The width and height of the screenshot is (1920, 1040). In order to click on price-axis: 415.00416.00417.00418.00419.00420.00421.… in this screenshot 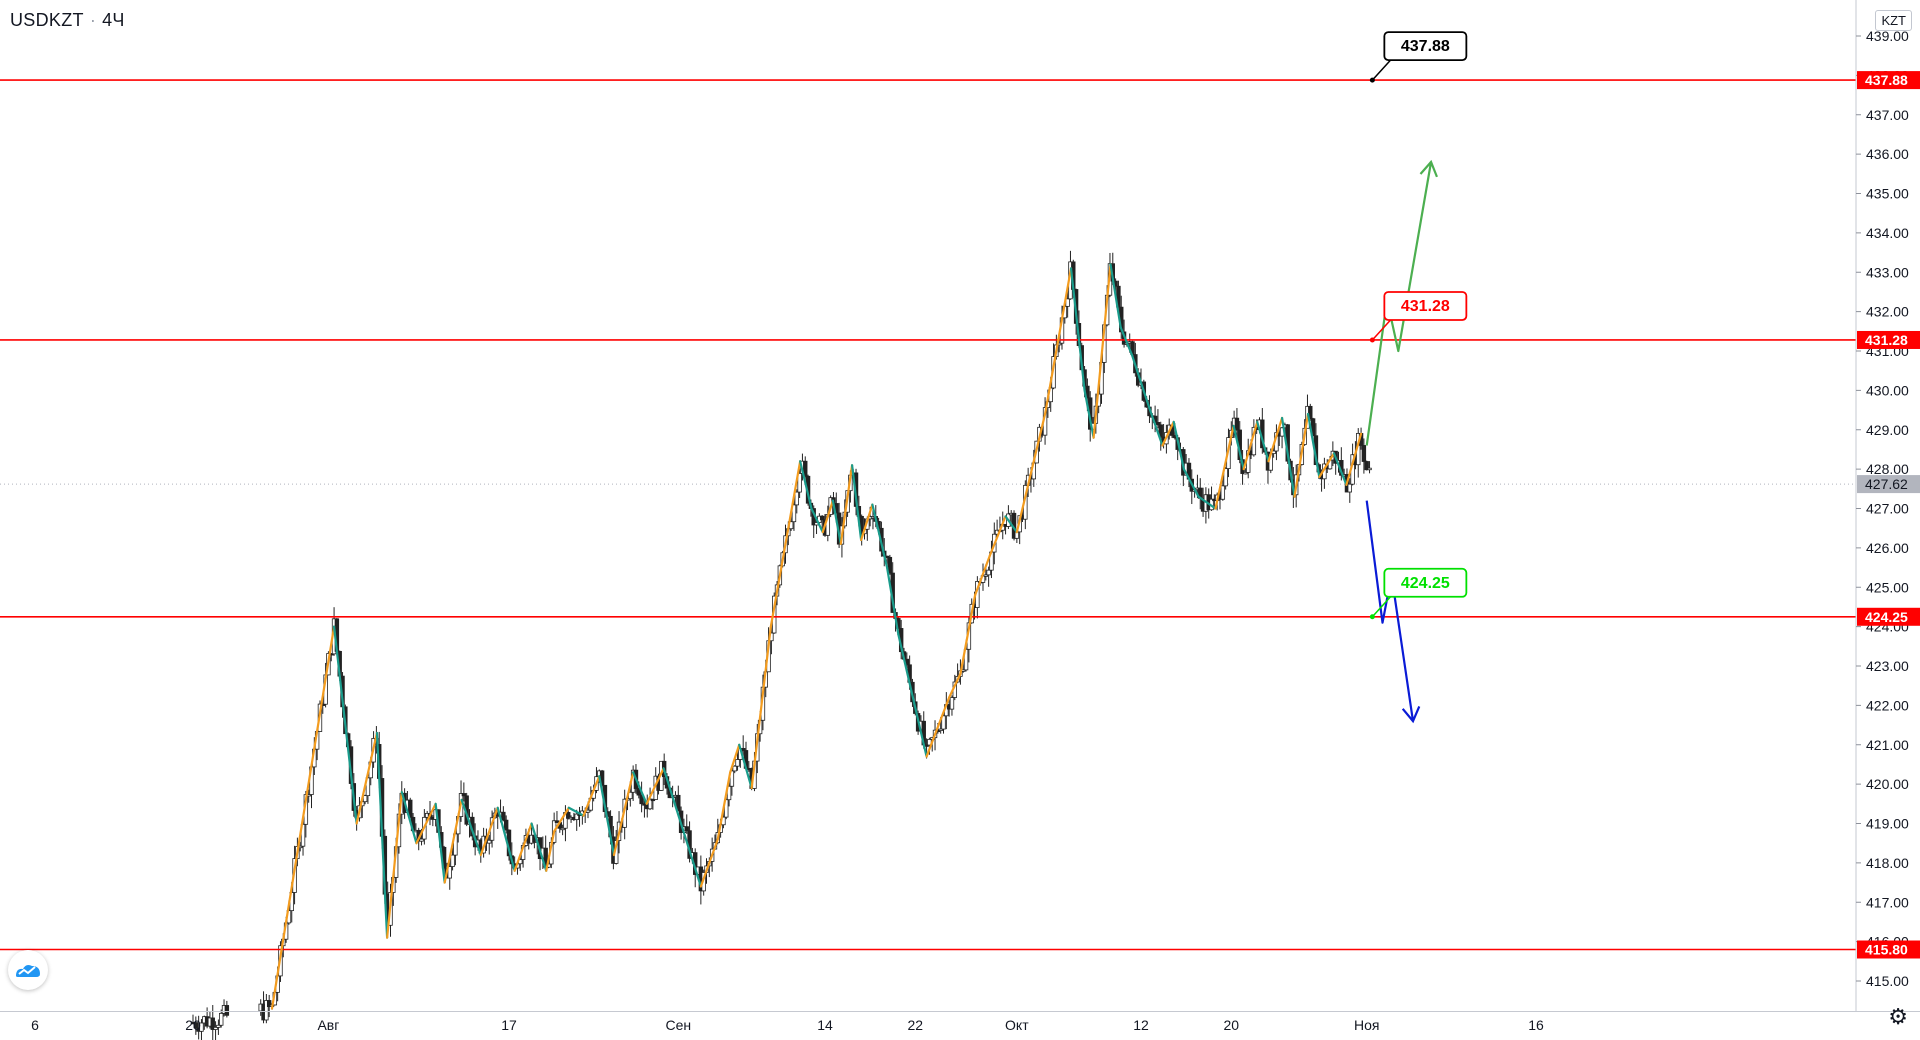, I will do `click(1888, 508)`.